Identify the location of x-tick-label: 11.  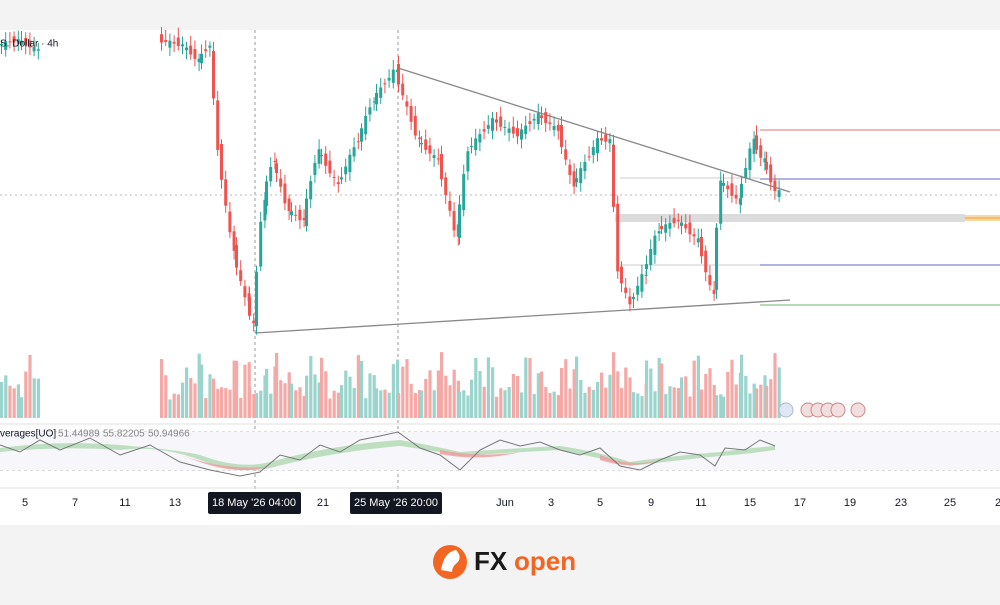
(700, 503).